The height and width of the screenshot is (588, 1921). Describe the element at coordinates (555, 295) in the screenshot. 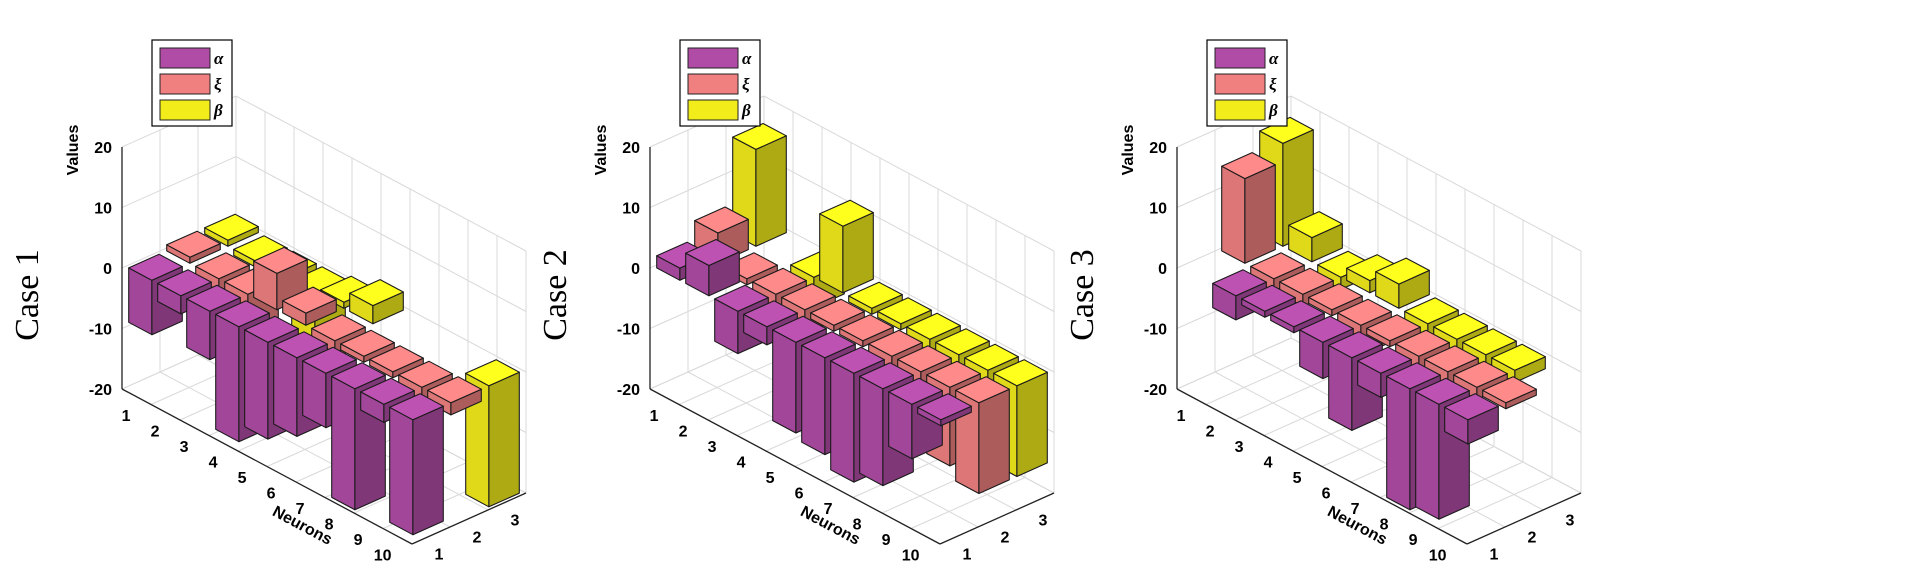

I see `case-label: Case 2` at that location.